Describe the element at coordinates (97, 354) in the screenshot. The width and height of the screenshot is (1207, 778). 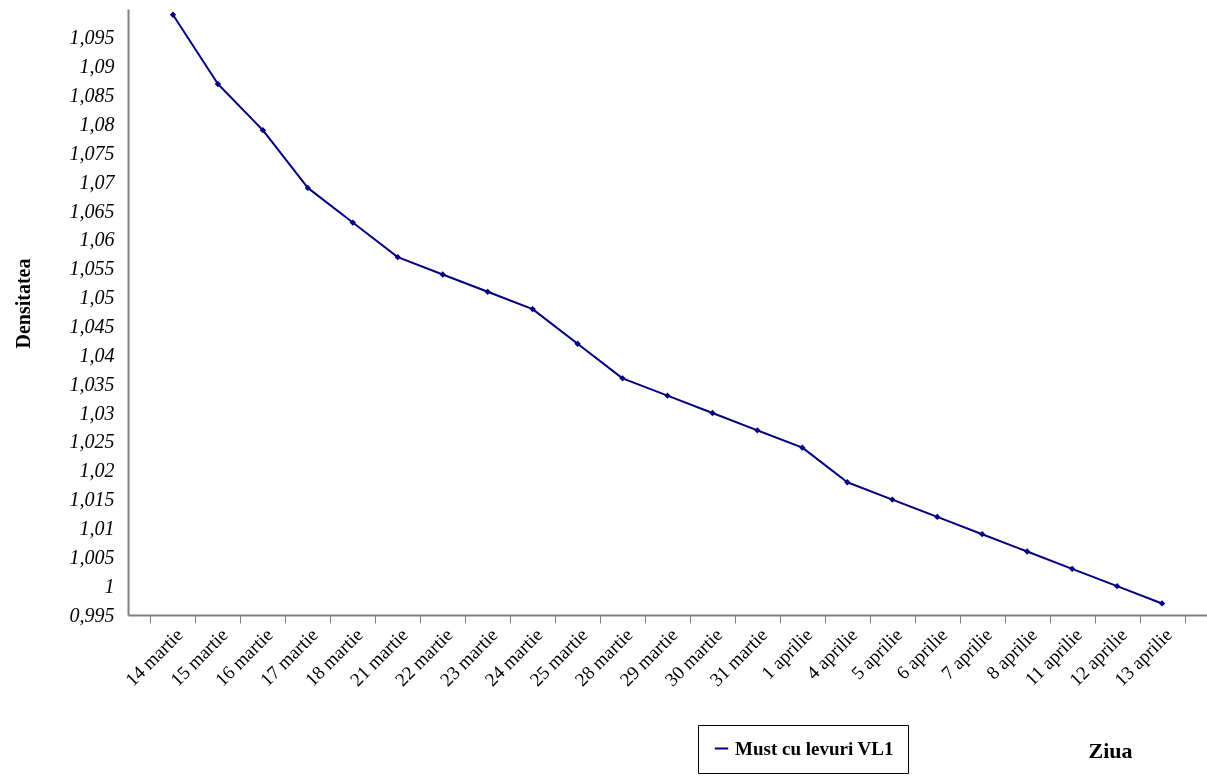
I see `y-tick-label: 1,04` at that location.